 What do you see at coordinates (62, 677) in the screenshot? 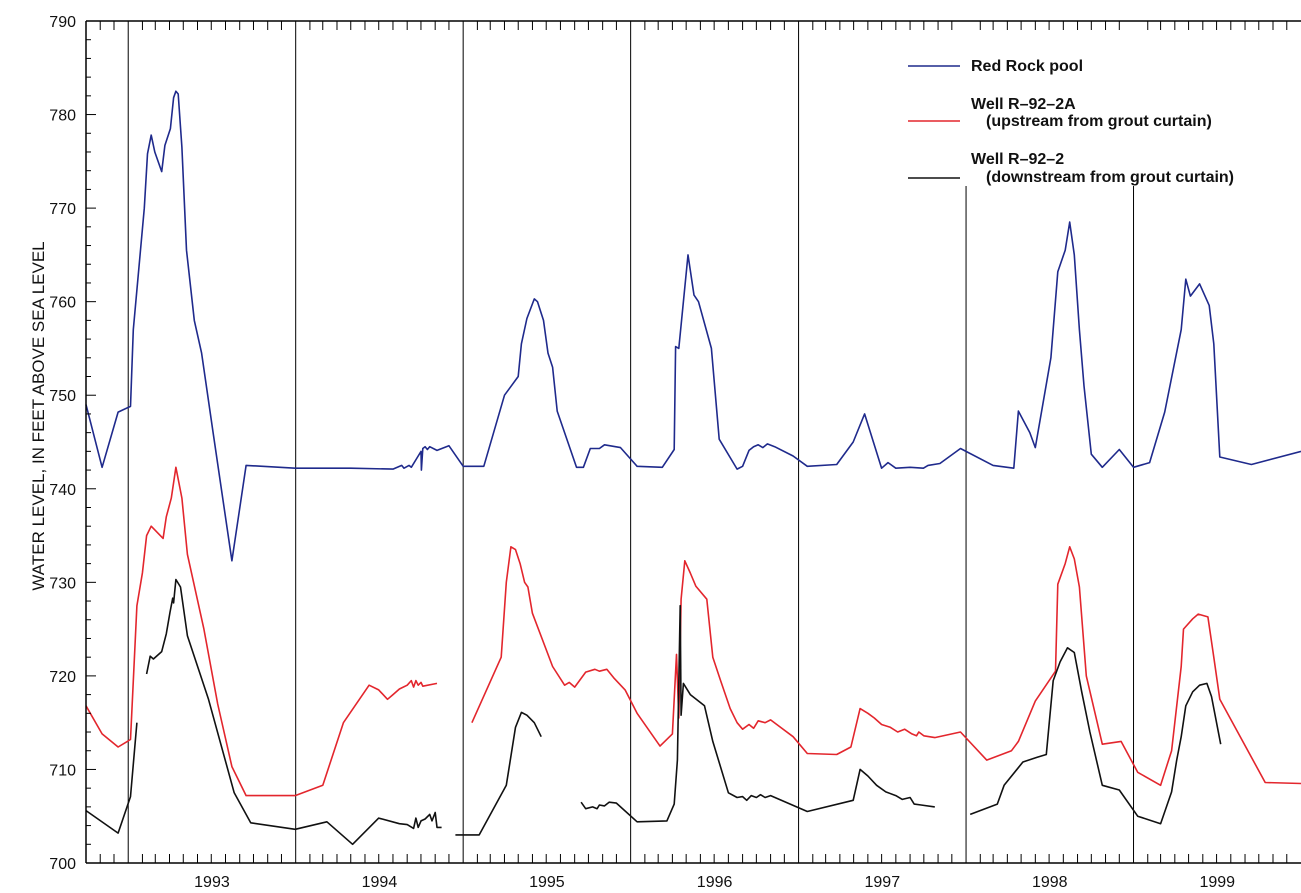
I see `y-tick-label: 720` at bounding box center [62, 677].